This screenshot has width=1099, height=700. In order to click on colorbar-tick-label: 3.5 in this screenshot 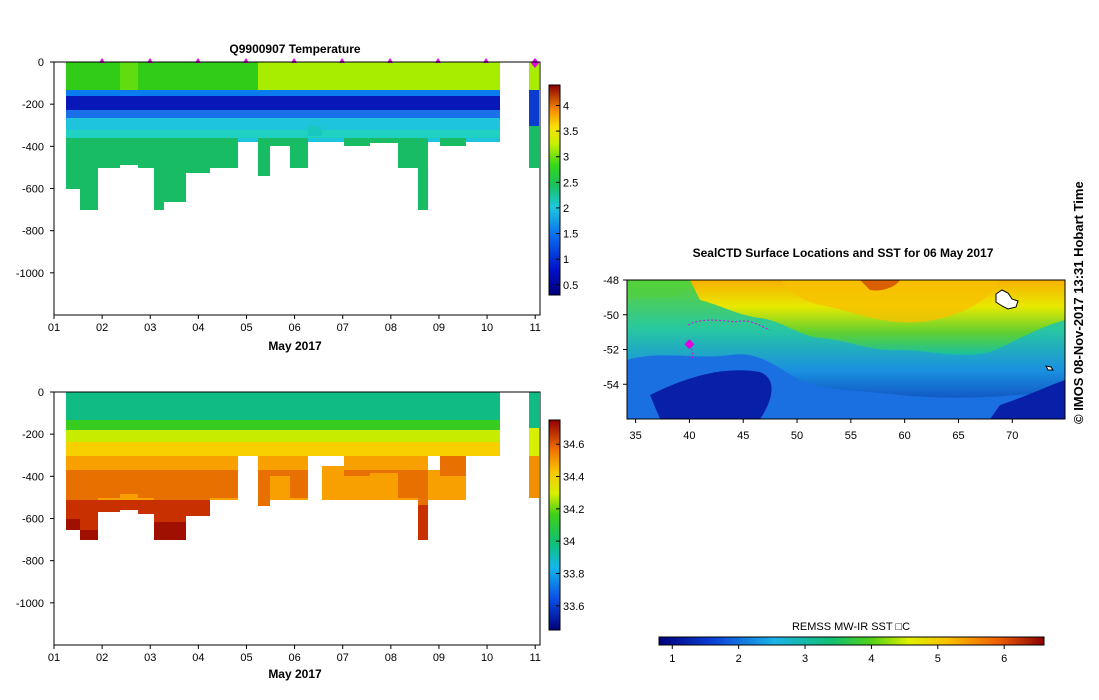, I will do `click(570, 132)`.